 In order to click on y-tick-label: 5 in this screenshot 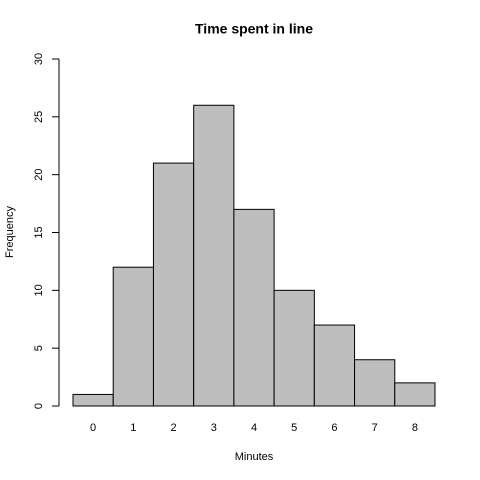, I will do `click(39, 348)`.